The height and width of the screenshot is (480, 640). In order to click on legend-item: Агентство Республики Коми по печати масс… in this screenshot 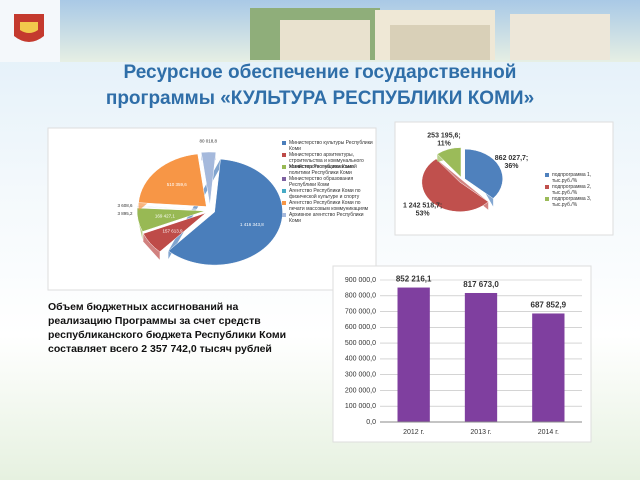, I will do `click(328, 206)`.